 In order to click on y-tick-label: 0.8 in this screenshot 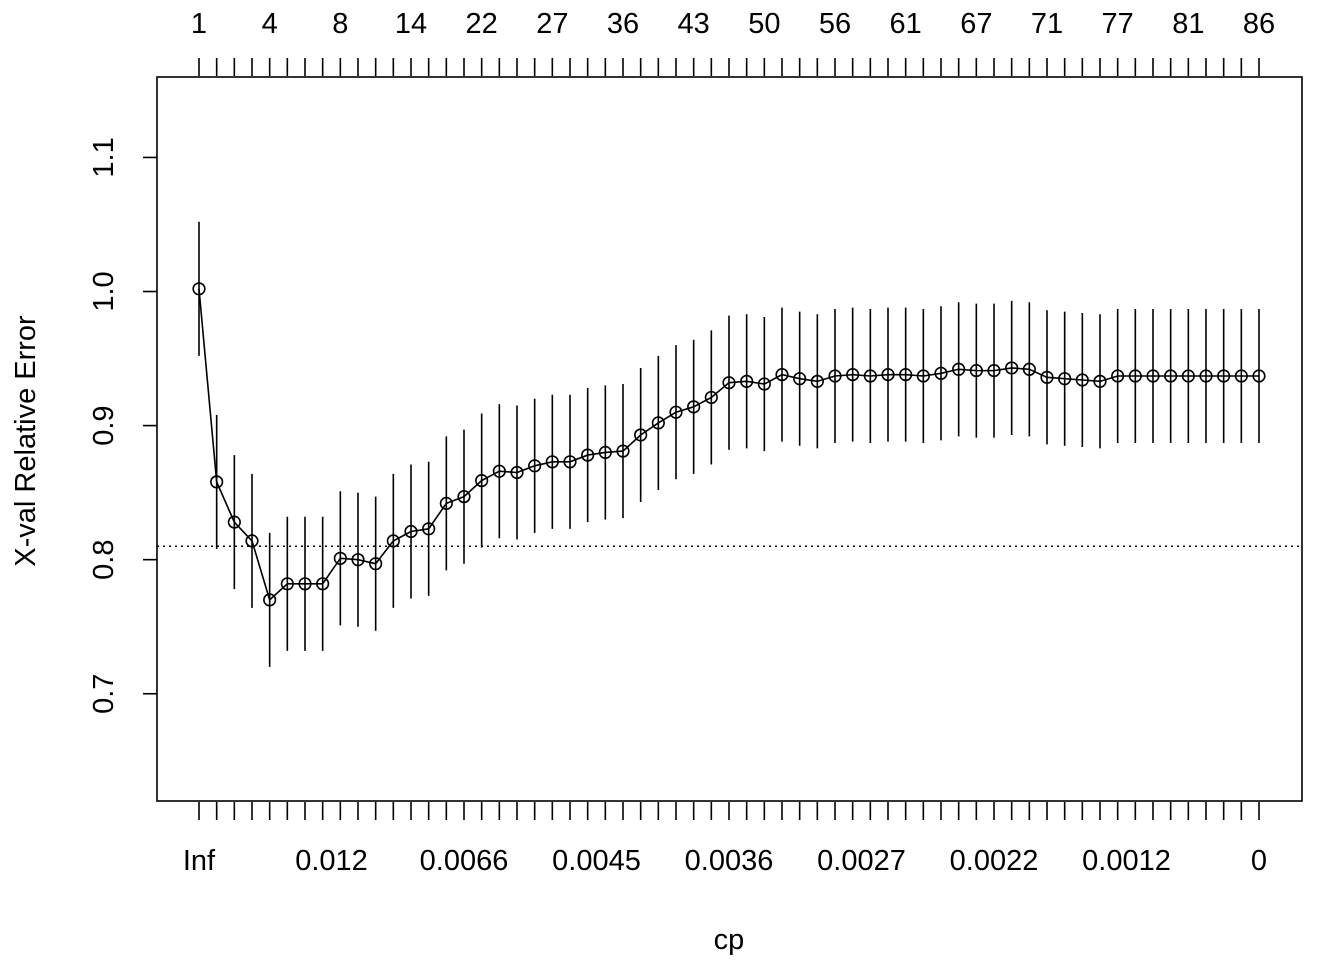, I will do `click(104, 560)`.